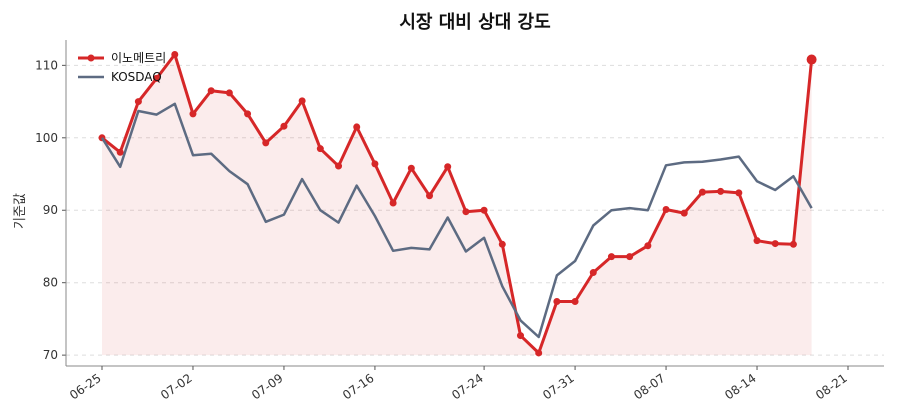 This screenshot has width=900, height=420. What do you see at coordinates (467, 386) in the screenshot?
I see `x-tick-label: 07-24` at bounding box center [467, 386].